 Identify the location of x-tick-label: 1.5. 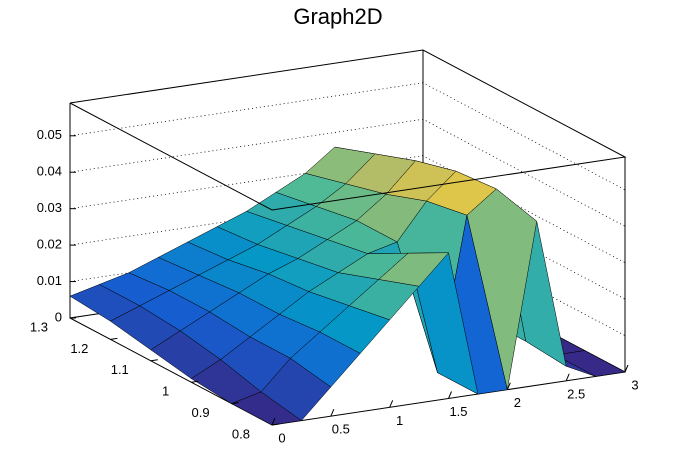
(458, 411).